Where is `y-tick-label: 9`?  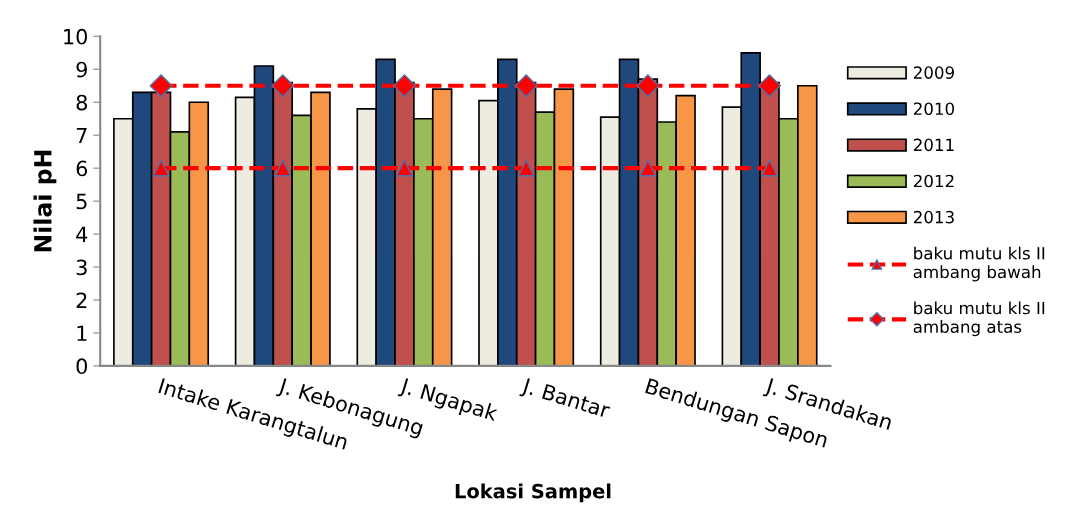 y-tick-label: 9 is located at coordinates (81, 69).